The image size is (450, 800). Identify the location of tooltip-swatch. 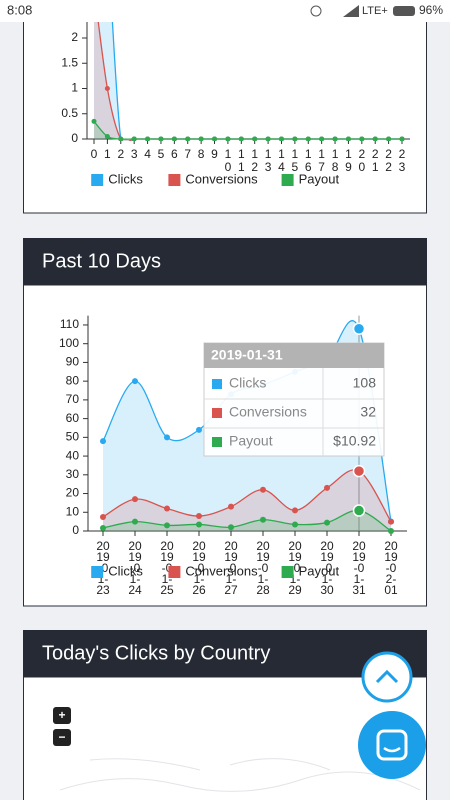
(217, 413).